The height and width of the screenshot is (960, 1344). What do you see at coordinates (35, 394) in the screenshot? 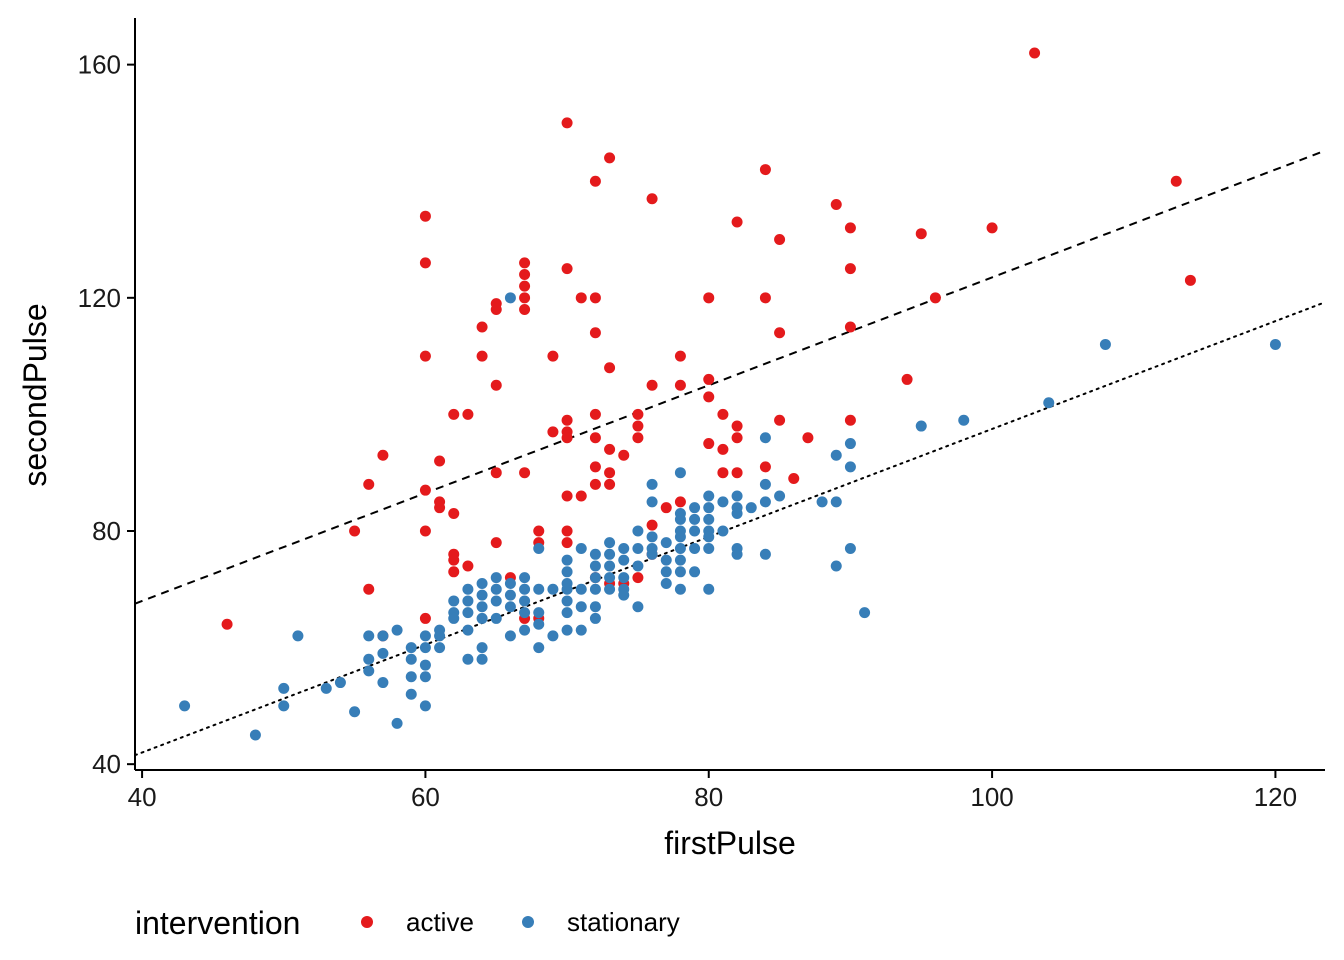
I see `y-axis-title: secondPulse` at bounding box center [35, 394].